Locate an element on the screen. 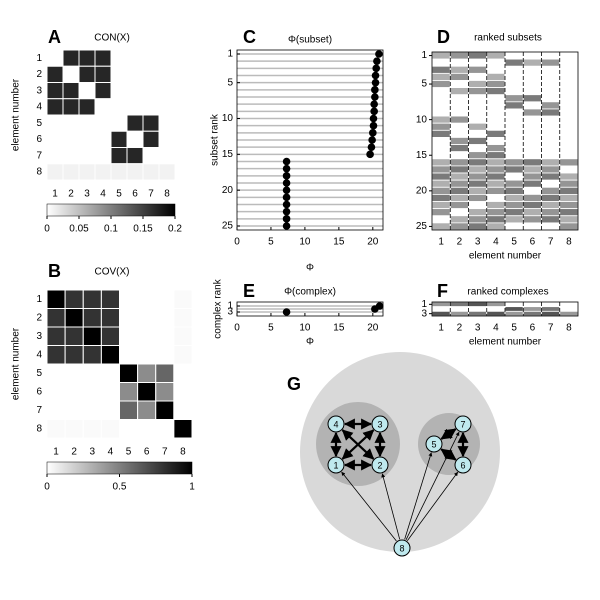 The height and width of the screenshot is (600, 600). panel-label: E is located at coordinates (249, 291).